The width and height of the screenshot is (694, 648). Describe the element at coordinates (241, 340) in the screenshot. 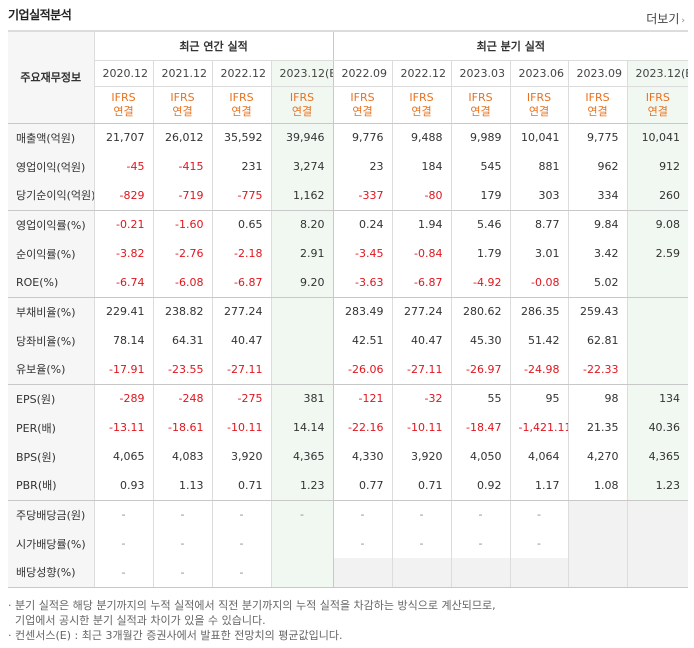

I see `value-cell: 40.47` at that location.